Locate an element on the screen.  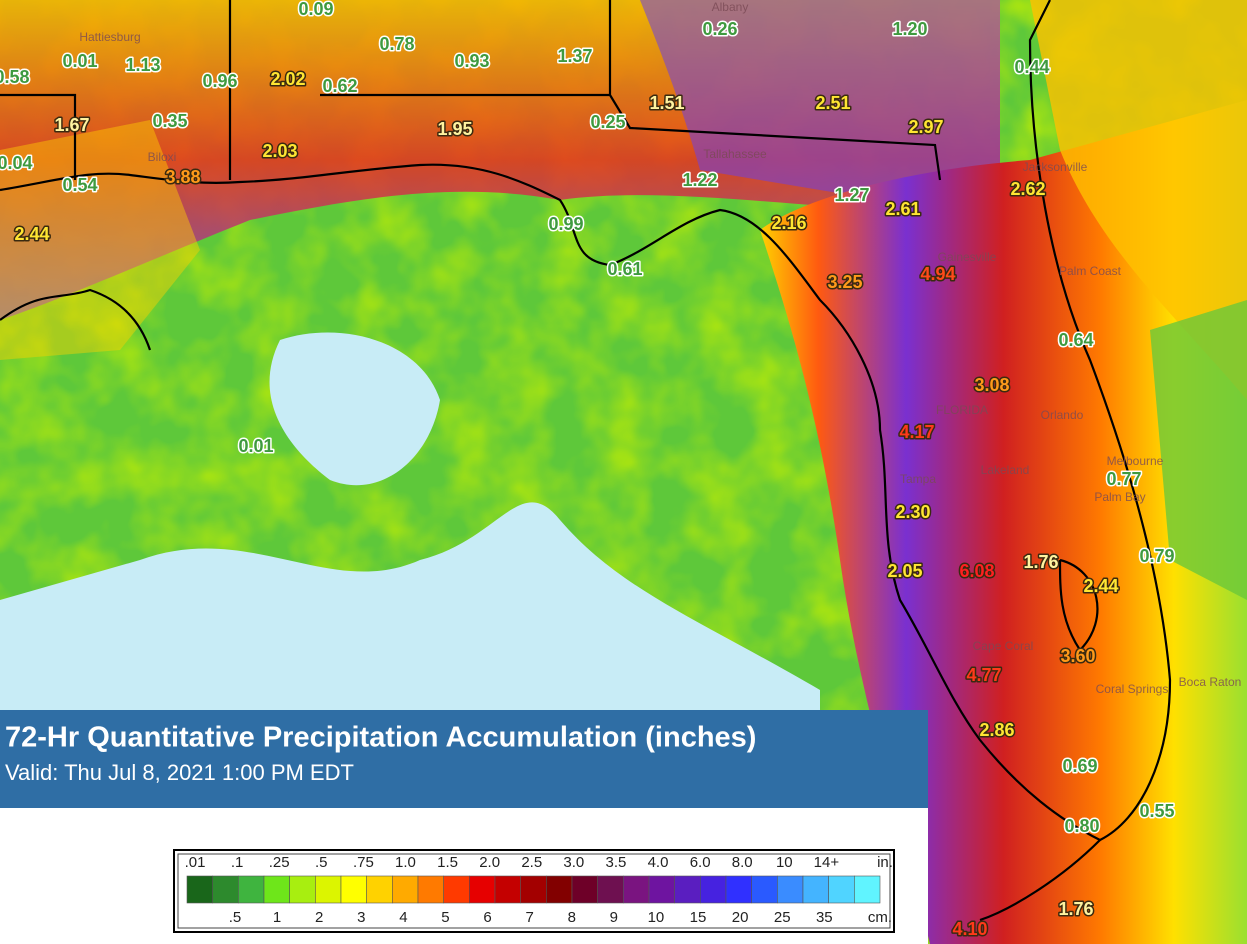
amount-label: 3.25 is located at coordinates (844, 282).